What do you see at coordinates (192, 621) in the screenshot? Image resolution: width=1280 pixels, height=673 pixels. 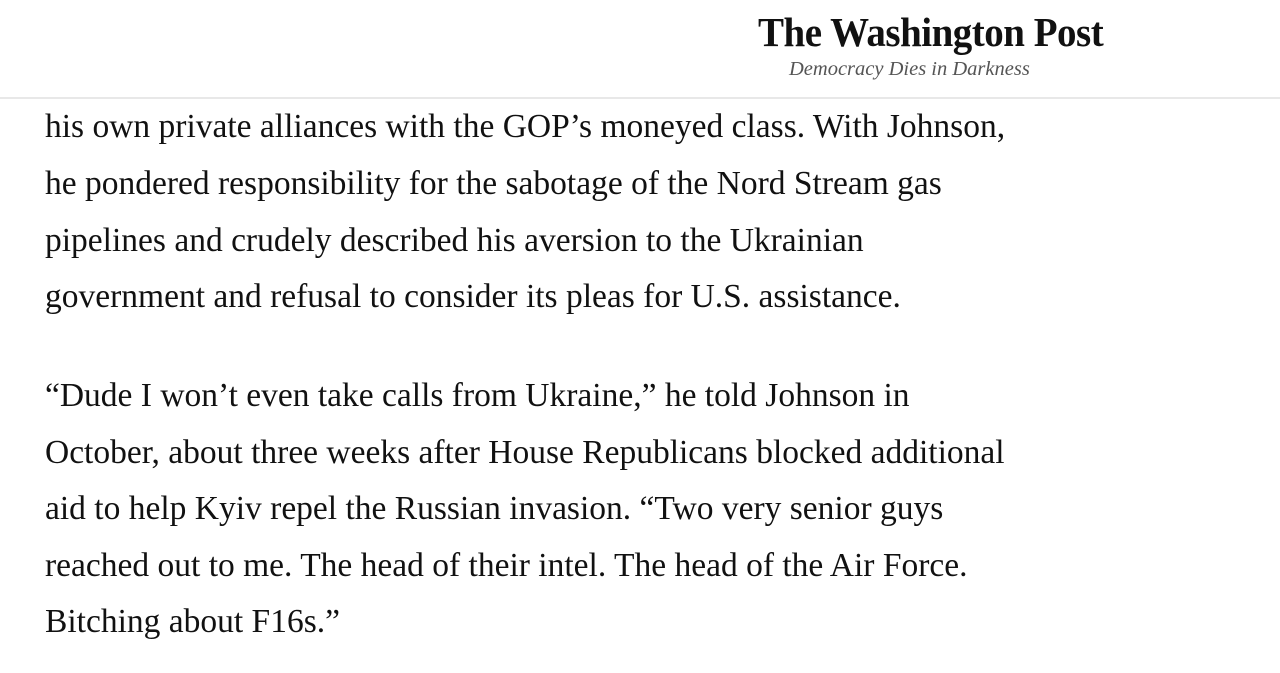 I see `text-line: Bitching about F16s.”` at bounding box center [192, 621].